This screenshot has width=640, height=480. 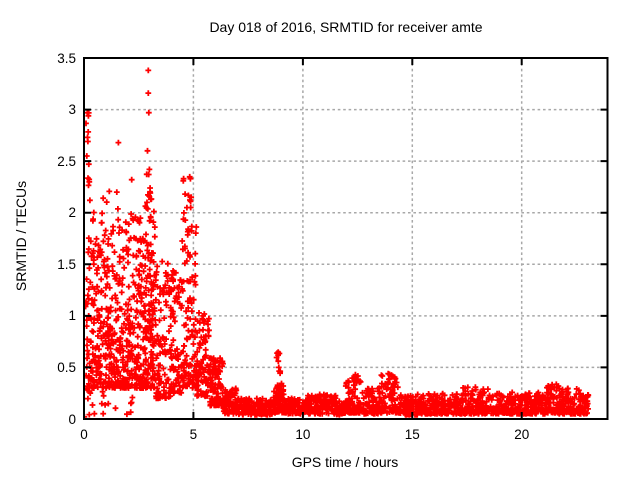 I want to click on x-tick-label: 15, so click(x=412, y=434).